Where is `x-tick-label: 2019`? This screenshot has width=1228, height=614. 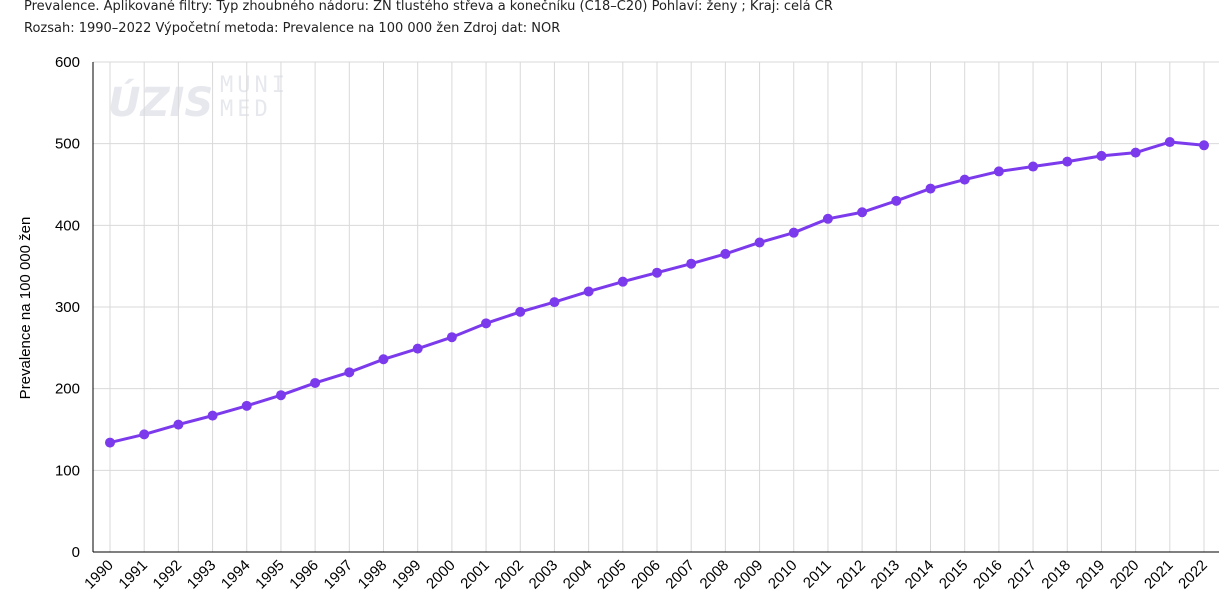 x-tick-label: 2019 is located at coordinates (1091, 575).